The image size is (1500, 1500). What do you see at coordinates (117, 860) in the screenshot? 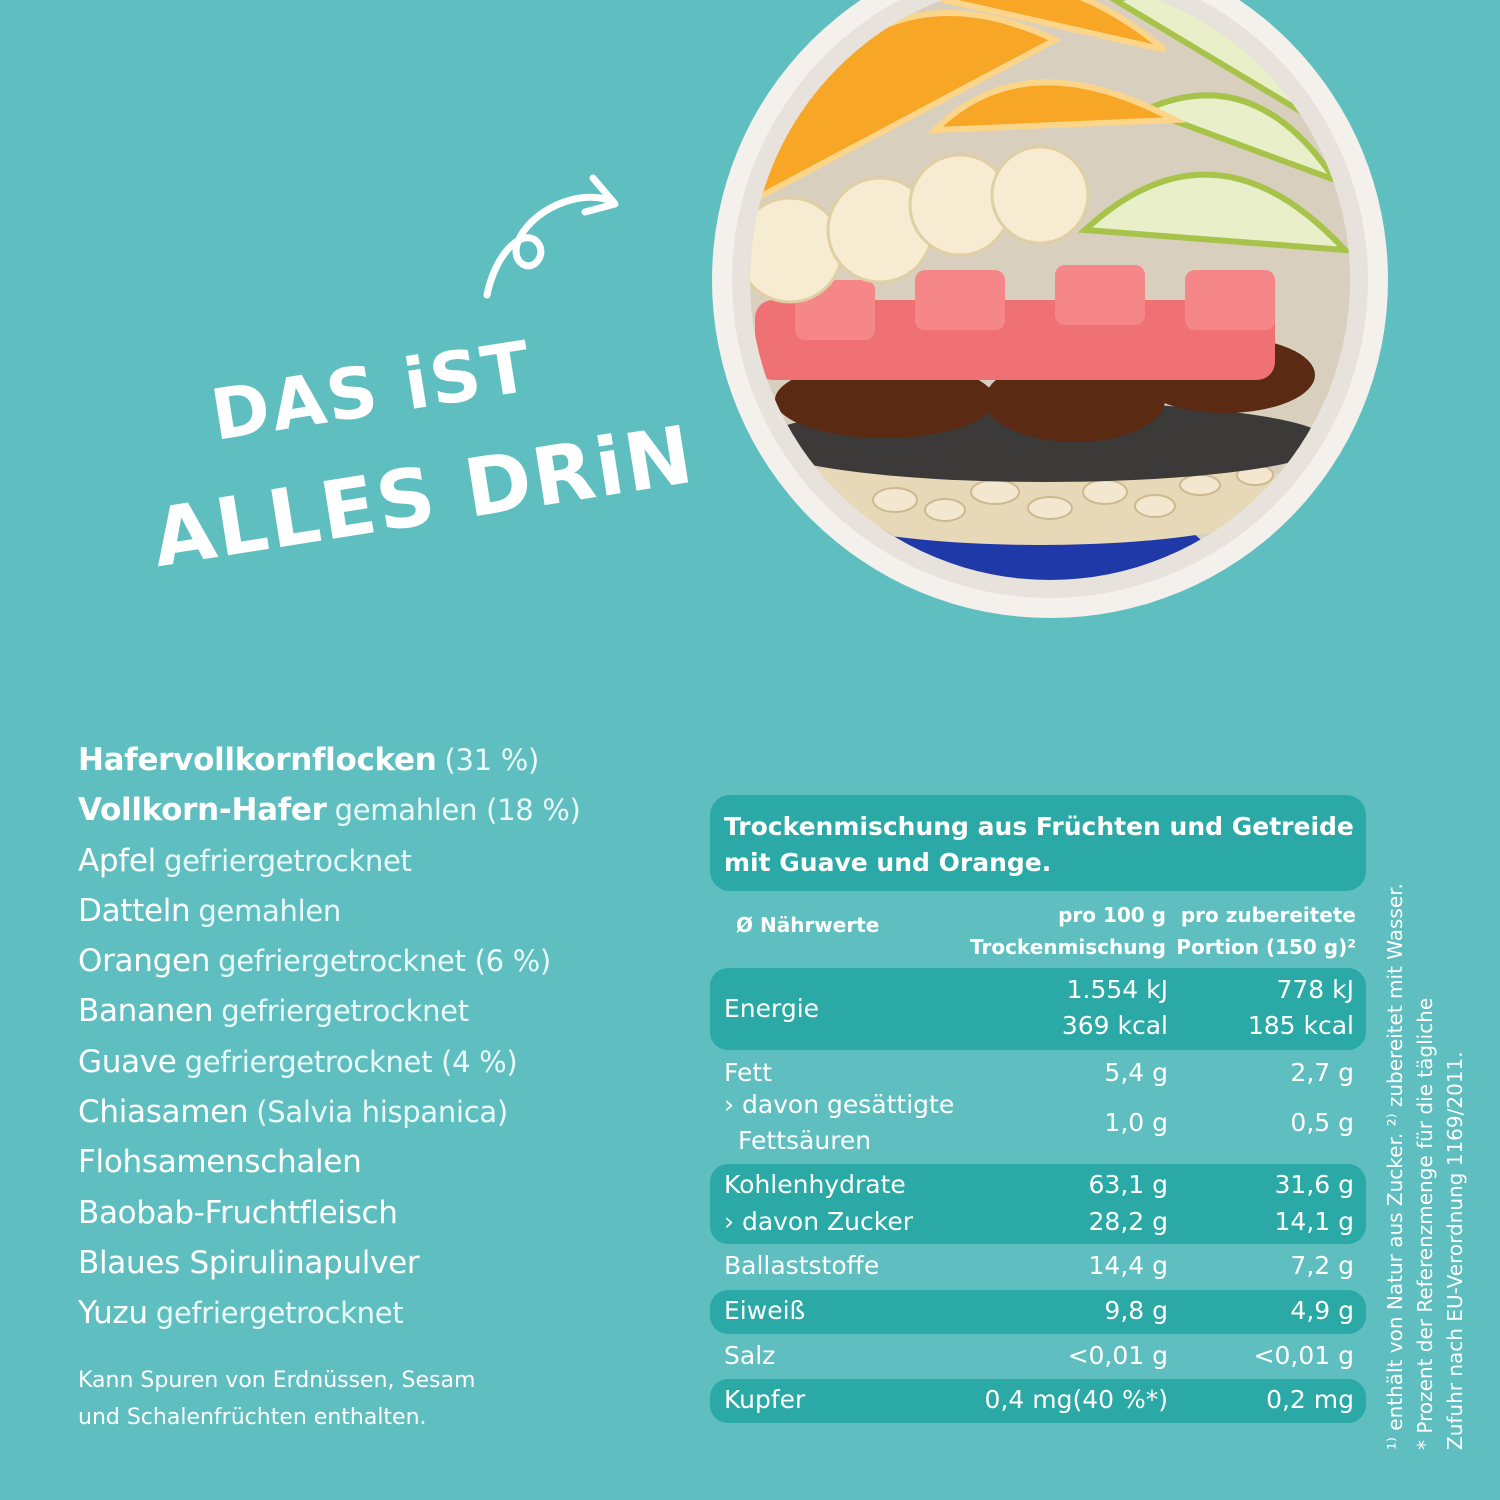
I see `ingredient-name: Apfel` at bounding box center [117, 860].